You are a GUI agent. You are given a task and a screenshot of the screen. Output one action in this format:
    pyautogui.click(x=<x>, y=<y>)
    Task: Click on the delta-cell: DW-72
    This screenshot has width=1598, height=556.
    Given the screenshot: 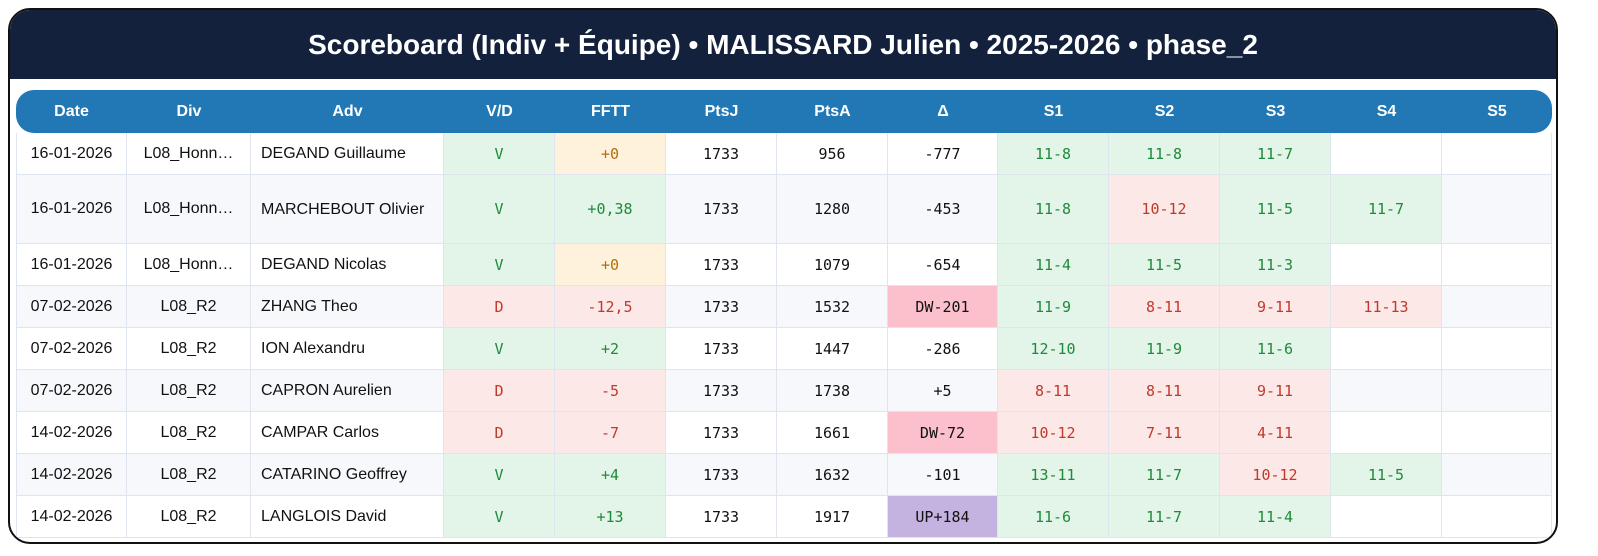 What is the action you would take?
    pyautogui.click(x=943, y=433)
    